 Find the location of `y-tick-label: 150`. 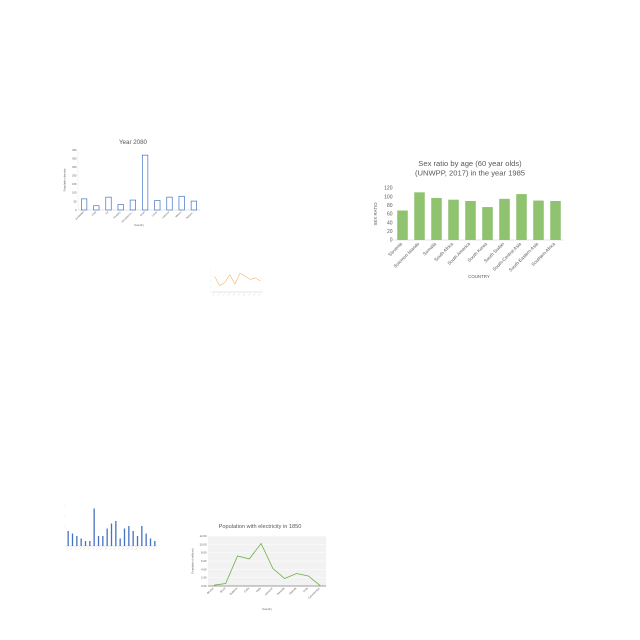

y-tick-label: 150 is located at coordinates (74, 184).